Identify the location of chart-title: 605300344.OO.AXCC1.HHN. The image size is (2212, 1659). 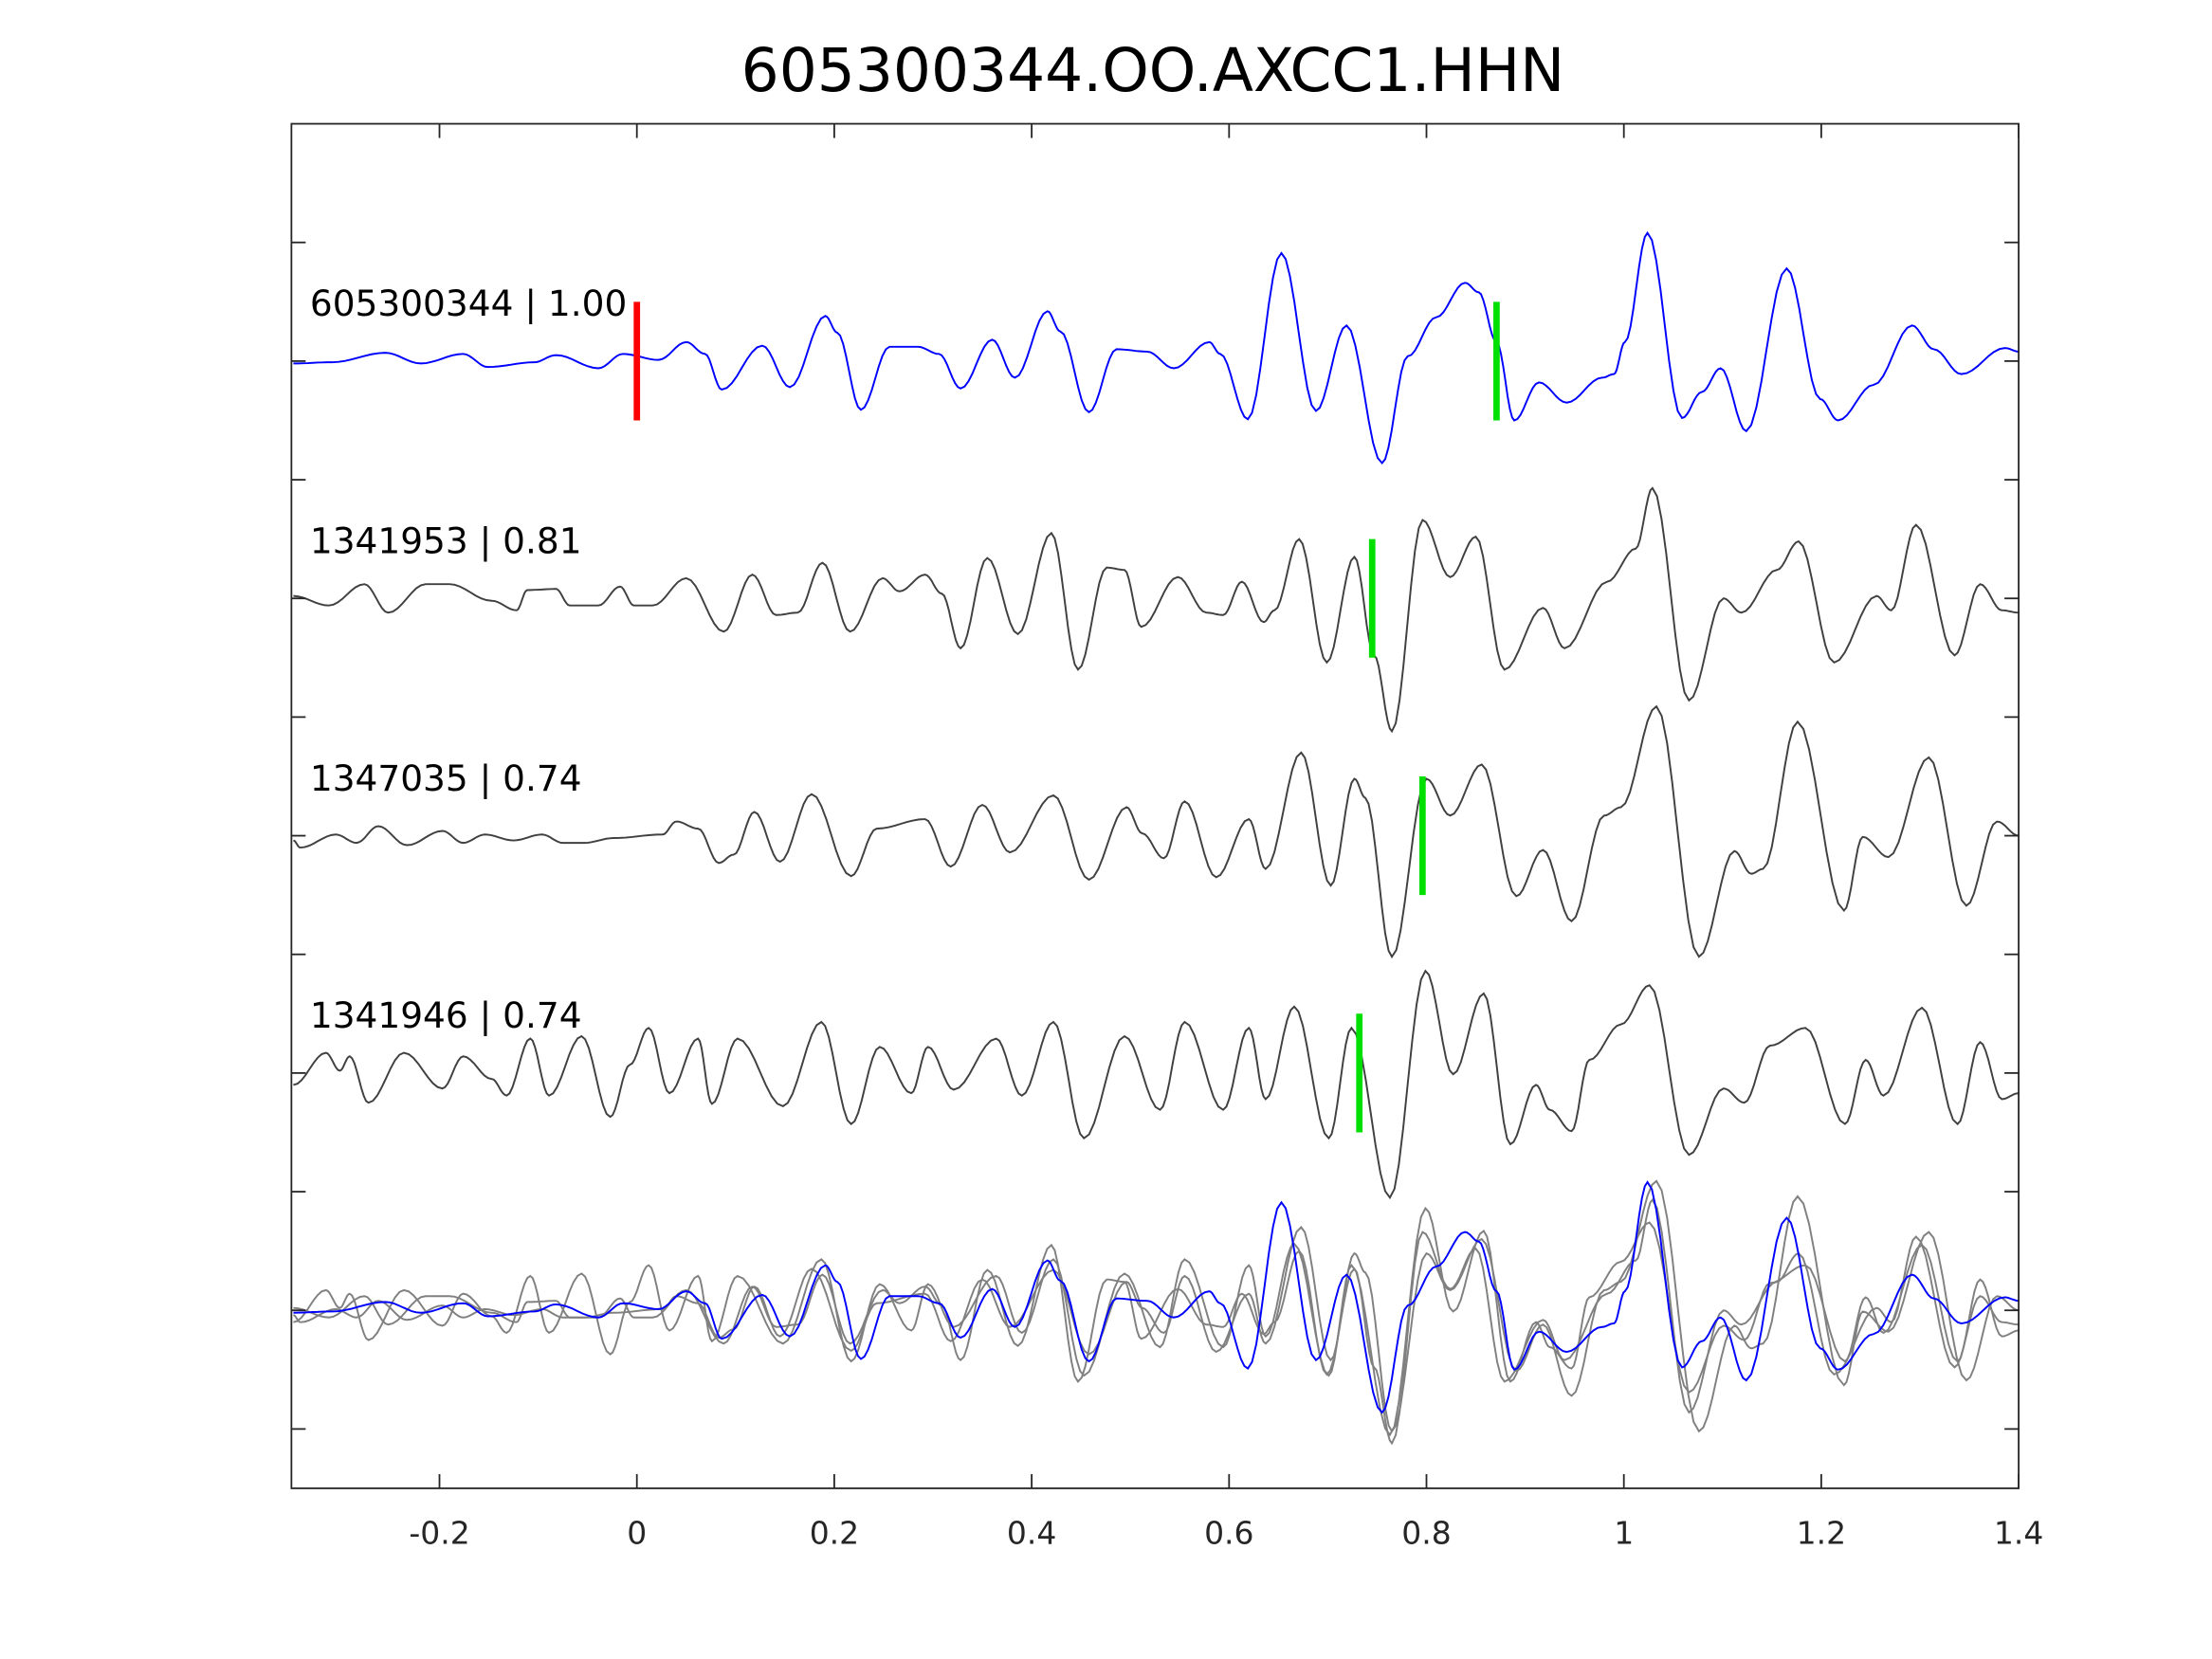
(1153, 70).